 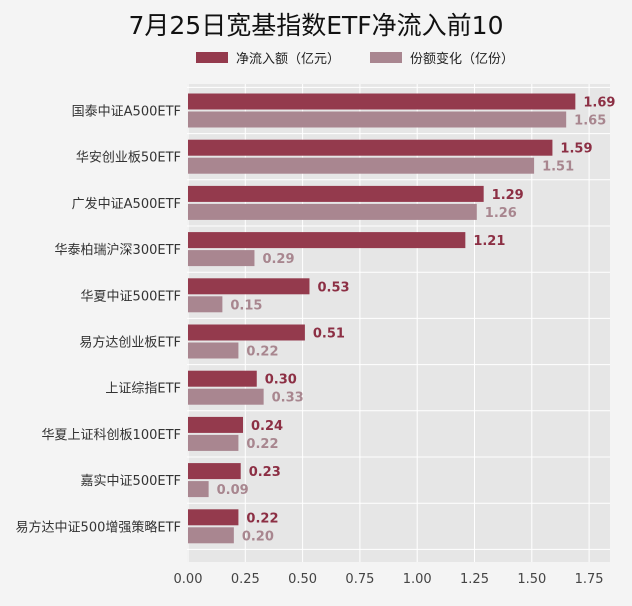 I want to click on x-tick-label: 1.50, so click(x=531, y=579).